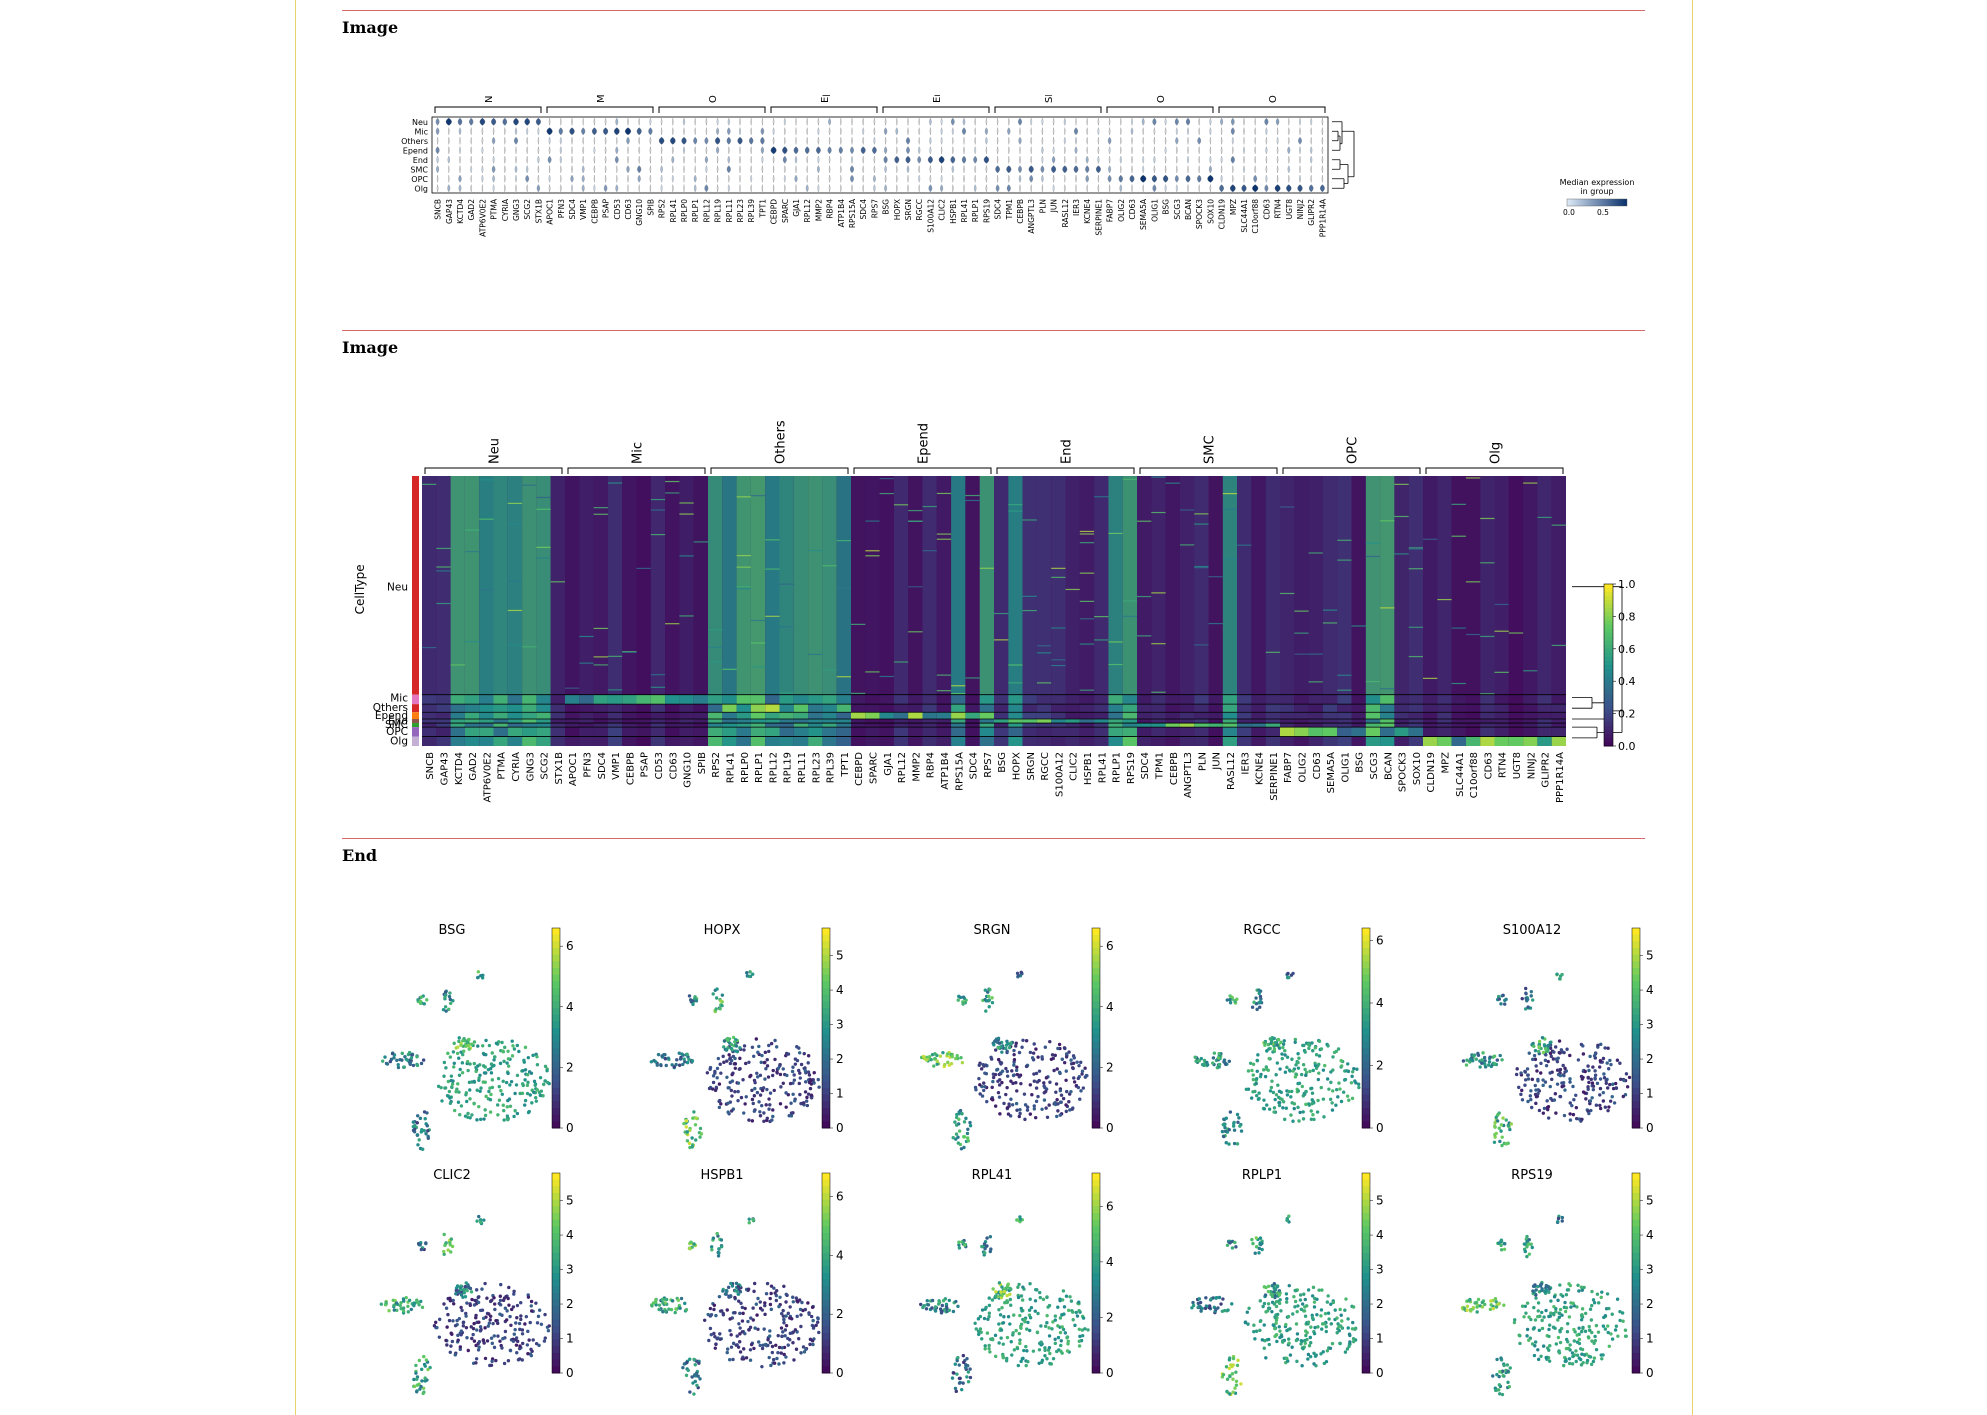 This screenshot has height=1415, width=1987. What do you see at coordinates (1087, 211) in the screenshot?
I see `gene-tick-label: KCNE4` at bounding box center [1087, 211].